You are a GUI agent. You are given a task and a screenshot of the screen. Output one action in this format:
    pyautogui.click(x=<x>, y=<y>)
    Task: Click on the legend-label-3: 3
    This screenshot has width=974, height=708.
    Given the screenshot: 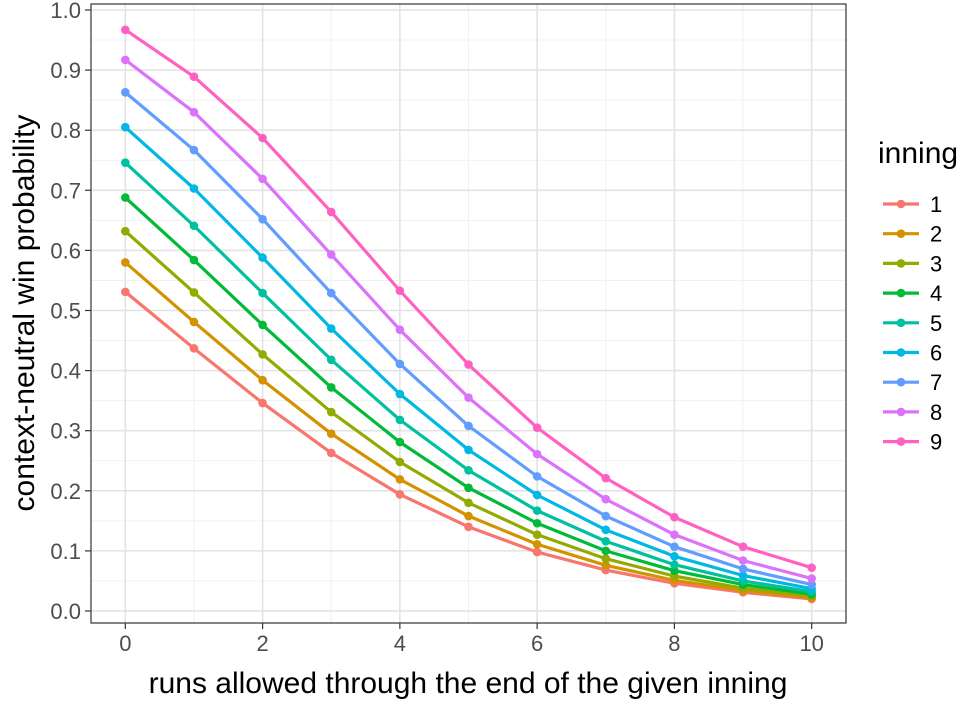 What is the action you would take?
    pyautogui.click(x=936, y=263)
    